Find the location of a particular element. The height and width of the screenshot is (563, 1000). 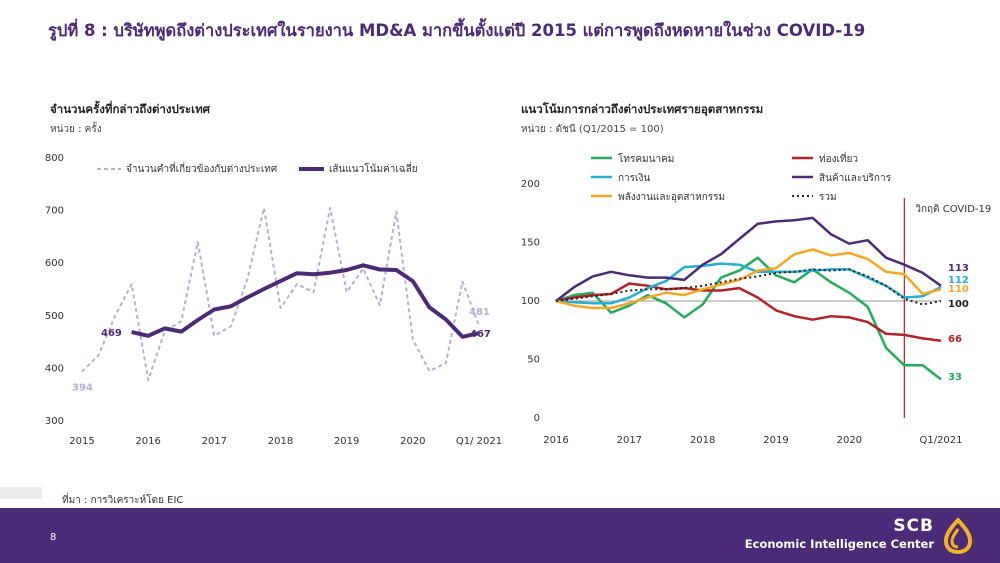

series-end-label: 66 is located at coordinates (955, 339).